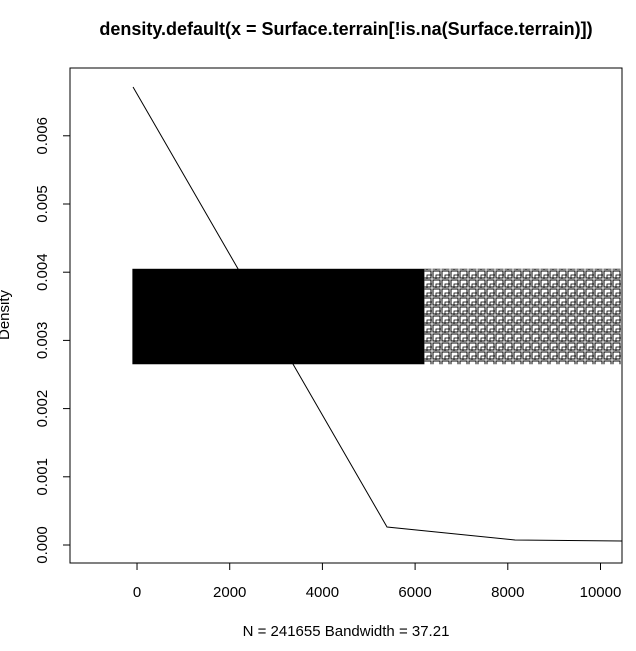 This screenshot has width=636, height=651. What do you see at coordinates (42, 409) in the screenshot?
I see `y-tick-label: 0.002` at bounding box center [42, 409].